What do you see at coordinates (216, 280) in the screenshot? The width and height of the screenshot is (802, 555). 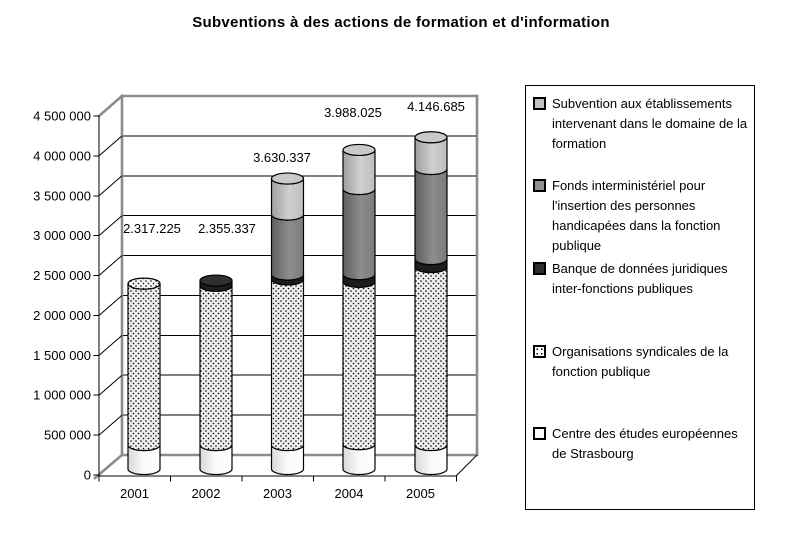 I see `bar-2002-top-cap` at bounding box center [216, 280].